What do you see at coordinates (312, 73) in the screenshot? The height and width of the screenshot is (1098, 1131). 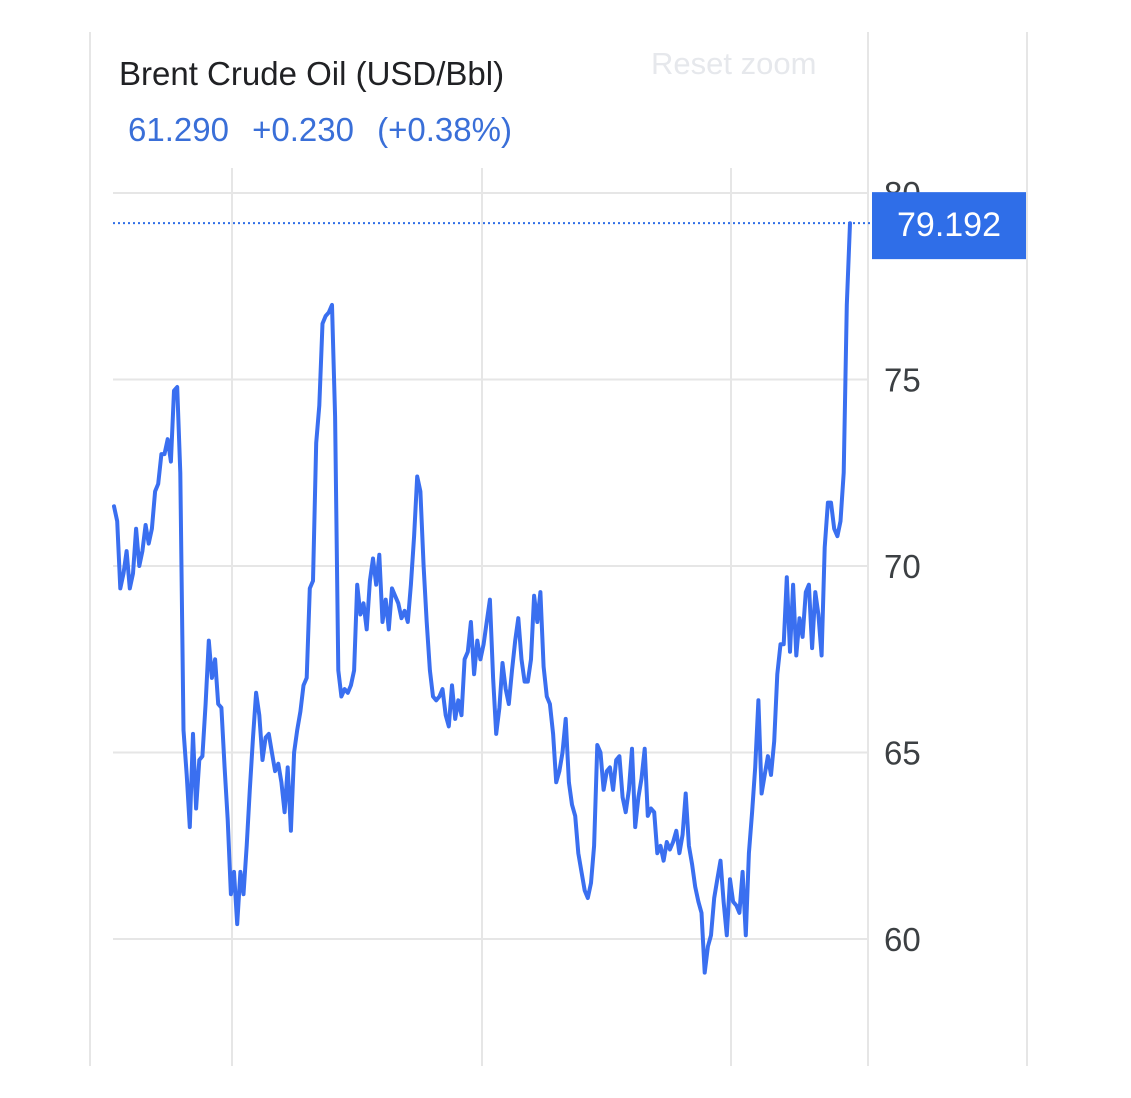 I see `chart-title: Brent Crude Oil (USD/Bbl)` at bounding box center [312, 73].